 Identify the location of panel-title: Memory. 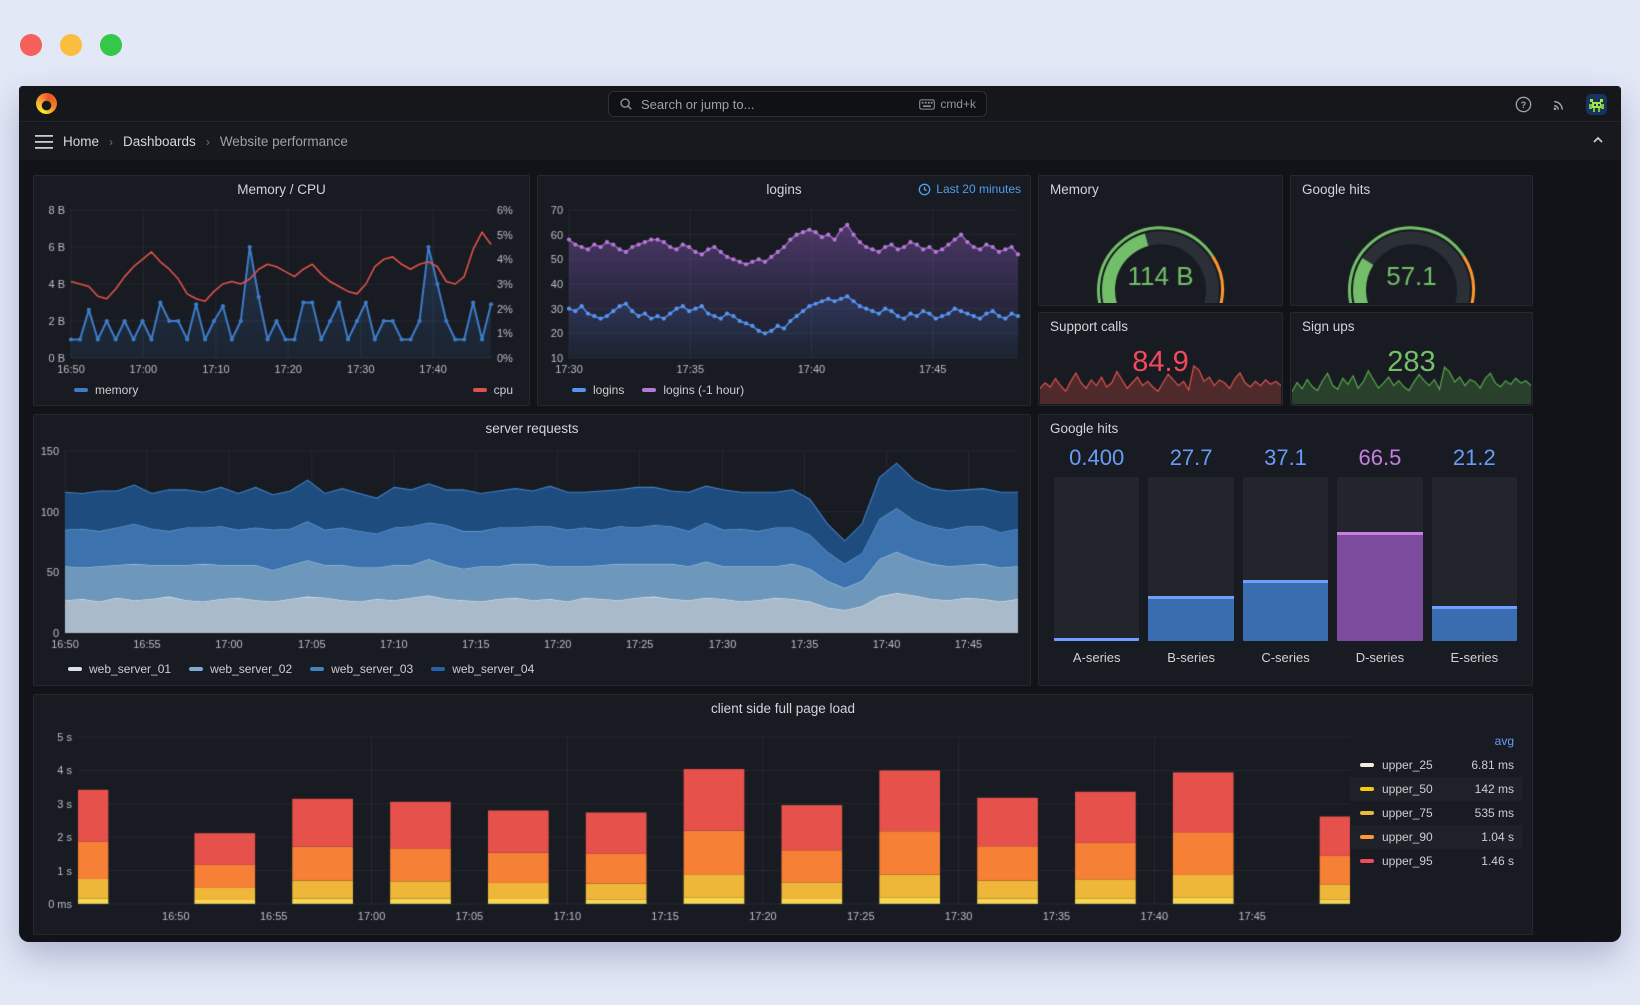
(1074, 189).